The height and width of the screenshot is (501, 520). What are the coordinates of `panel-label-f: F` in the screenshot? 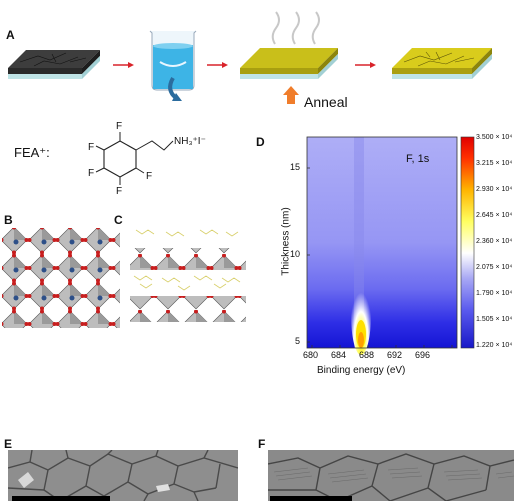 It's located at (262, 444).